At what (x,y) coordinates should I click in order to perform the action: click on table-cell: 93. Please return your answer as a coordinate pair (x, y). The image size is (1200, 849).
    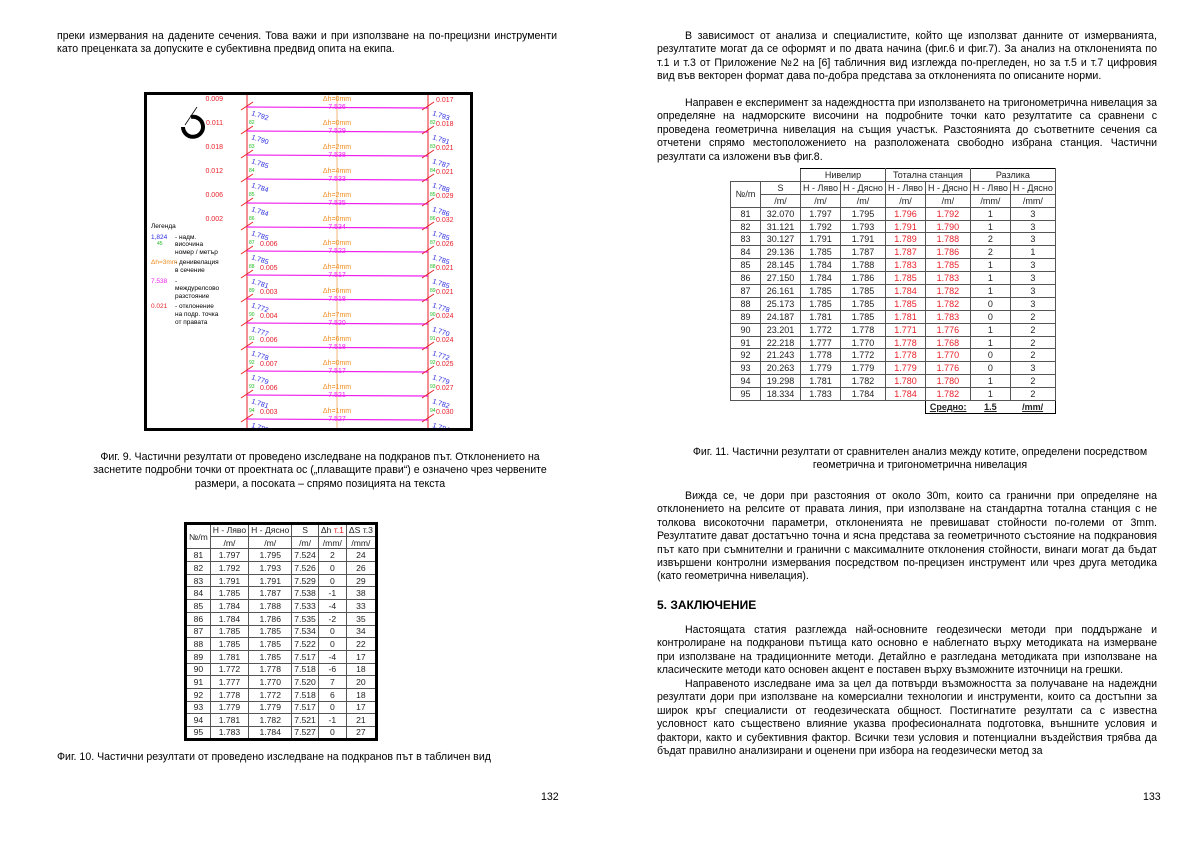
    Looking at the image, I should click on (745, 368).